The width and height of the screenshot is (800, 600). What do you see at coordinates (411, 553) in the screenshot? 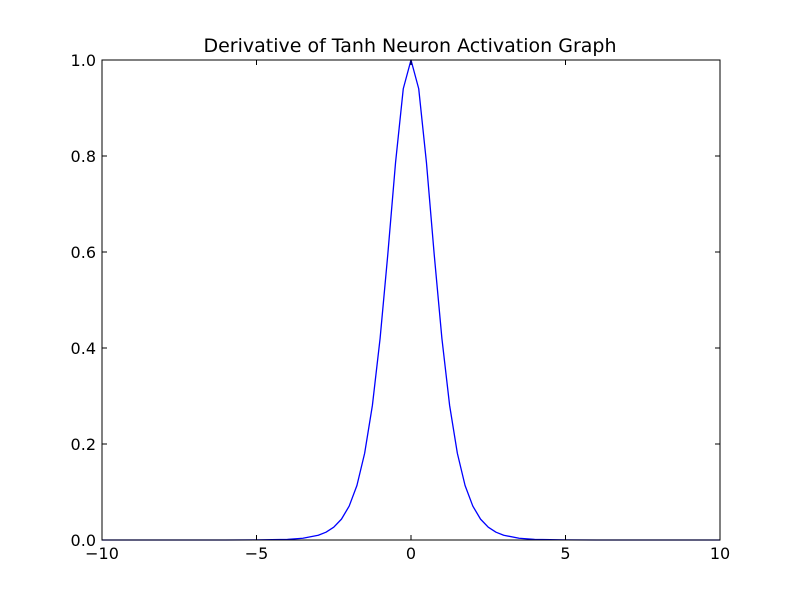
I see `x-tick-label: 0` at bounding box center [411, 553].